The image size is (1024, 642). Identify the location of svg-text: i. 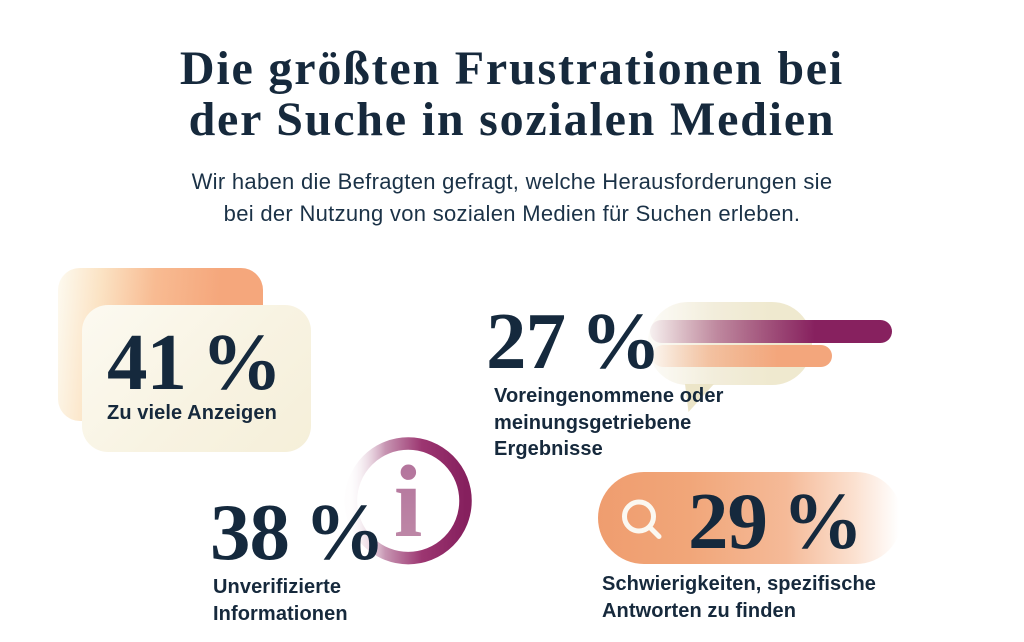
(408, 502).